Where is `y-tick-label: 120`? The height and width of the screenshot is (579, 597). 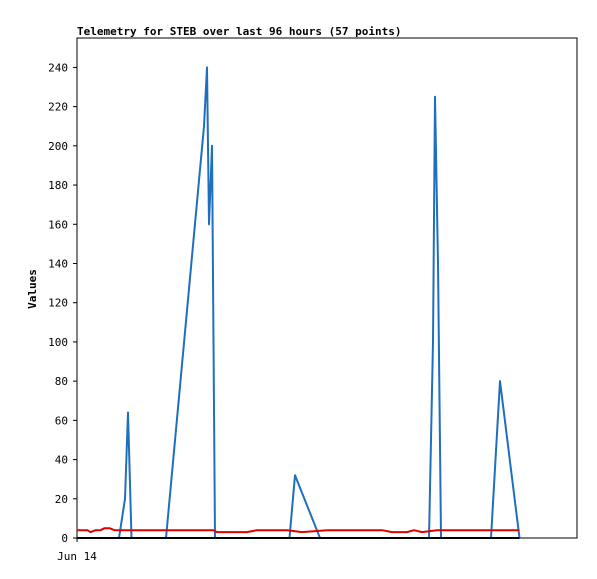
y-tick-label: 120 is located at coordinates (58, 303).